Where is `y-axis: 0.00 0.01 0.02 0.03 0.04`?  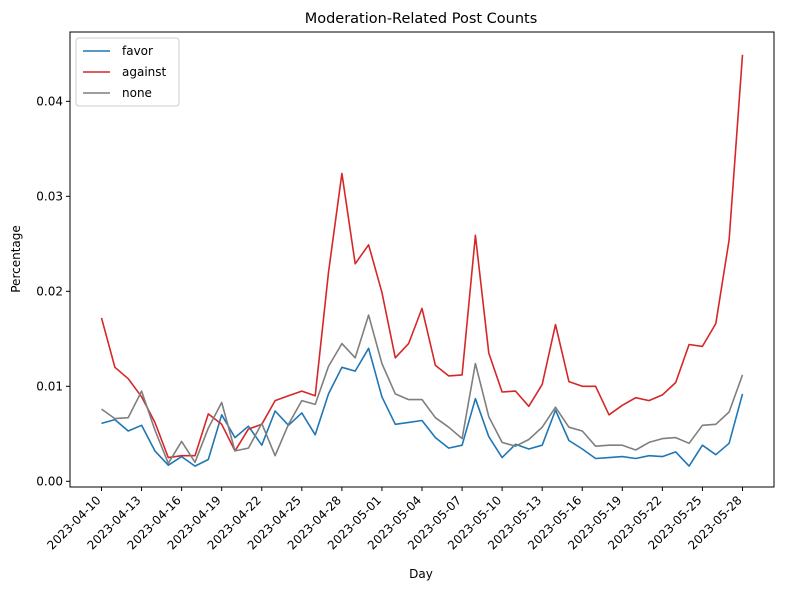
y-axis: 0.00 0.01 0.02 0.03 0.04 is located at coordinates (53, 291).